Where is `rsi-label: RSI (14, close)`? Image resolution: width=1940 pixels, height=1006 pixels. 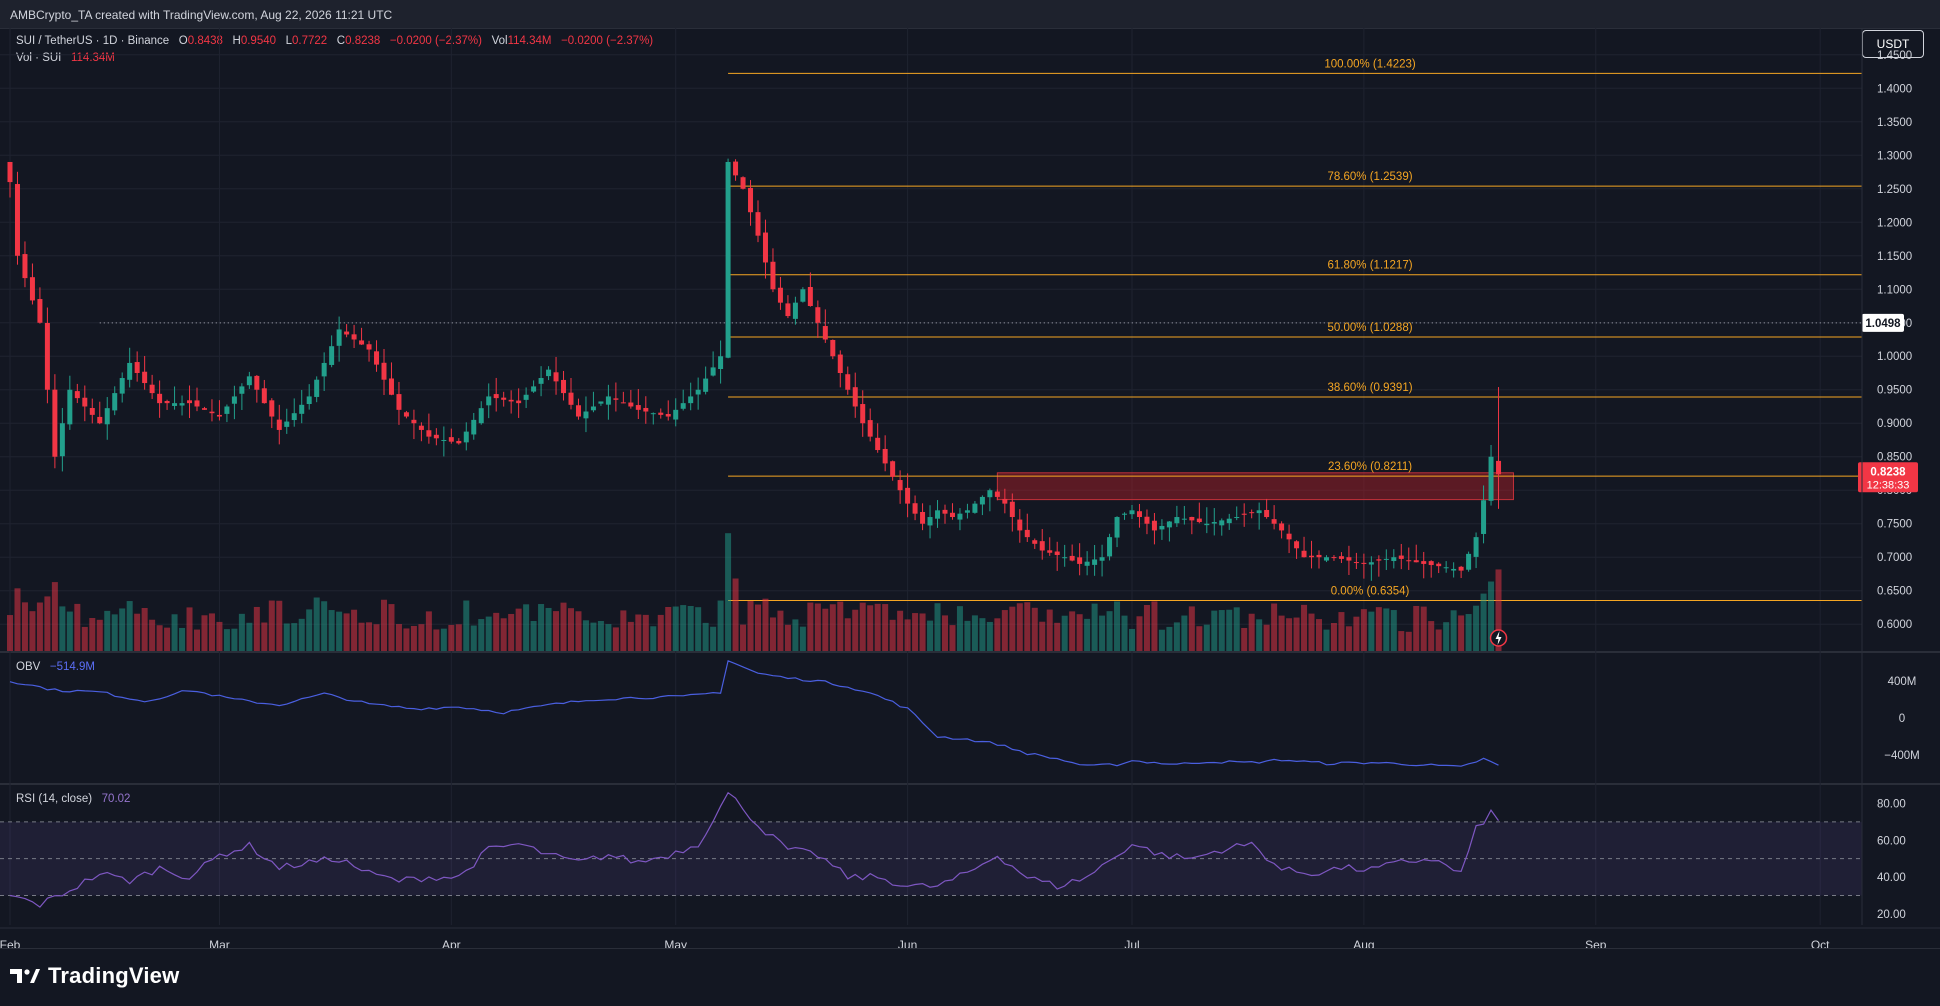 rsi-label: RSI (14, close) is located at coordinates (54, 799).